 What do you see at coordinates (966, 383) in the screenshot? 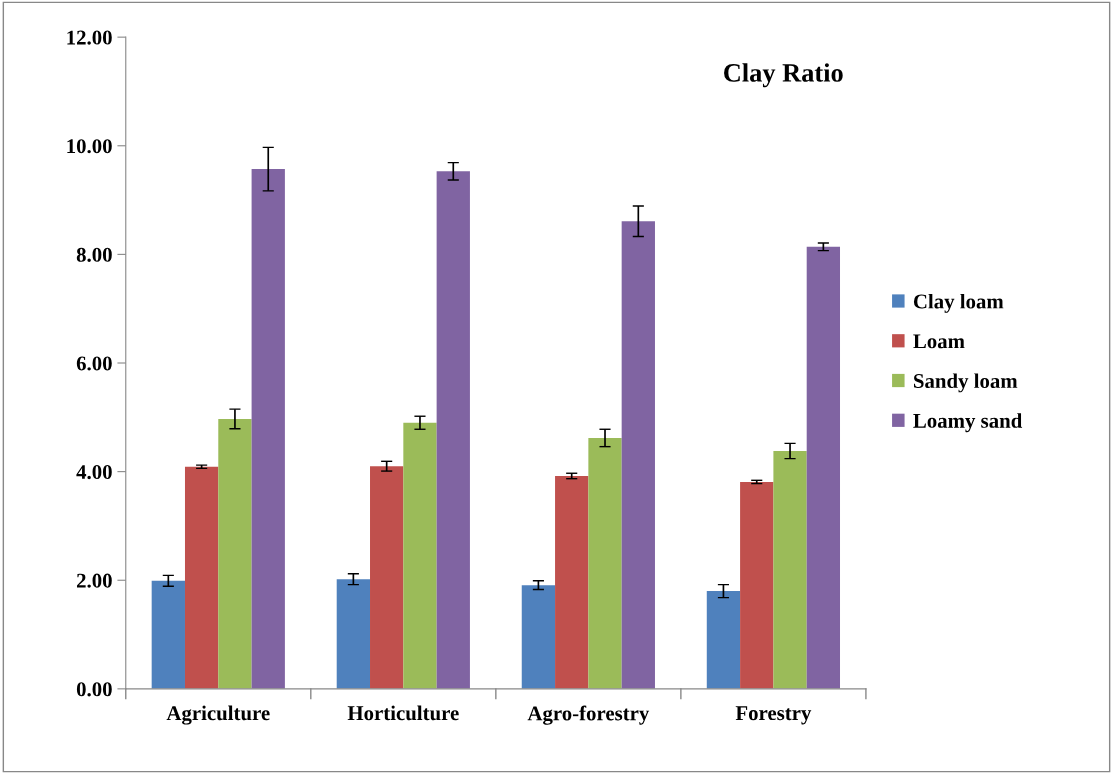
I see `legend-label: Sandy loam` at bounding box center [966, 383].